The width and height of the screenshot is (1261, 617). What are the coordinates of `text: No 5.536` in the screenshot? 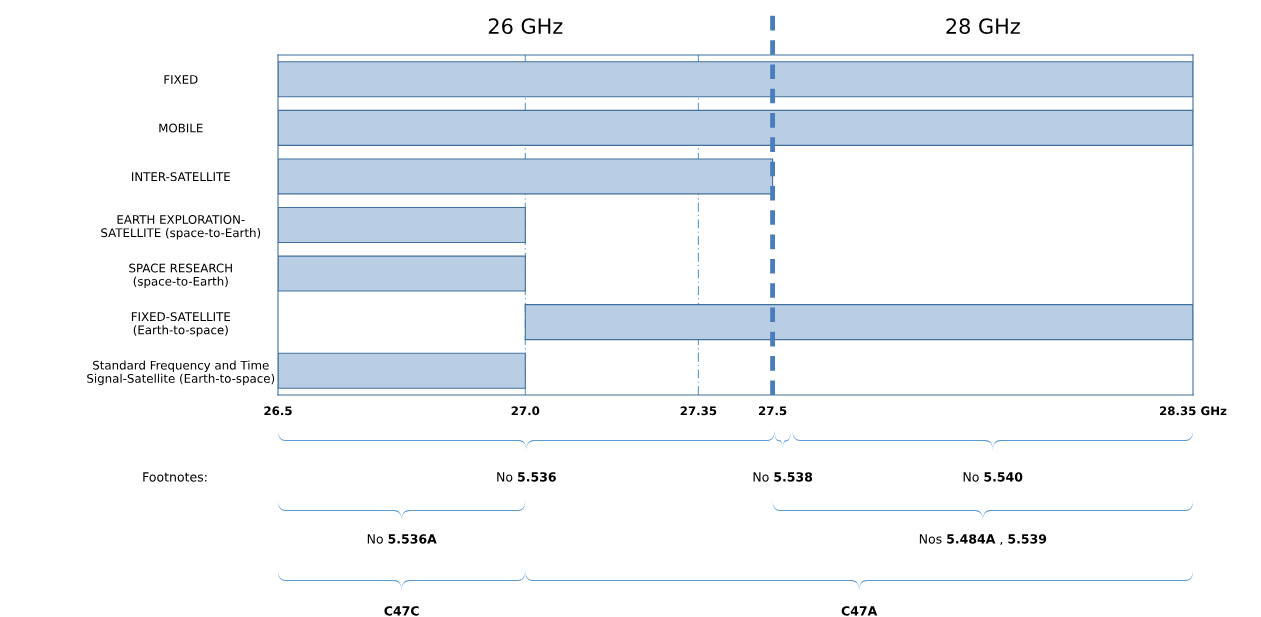 It's located at (526, 477).